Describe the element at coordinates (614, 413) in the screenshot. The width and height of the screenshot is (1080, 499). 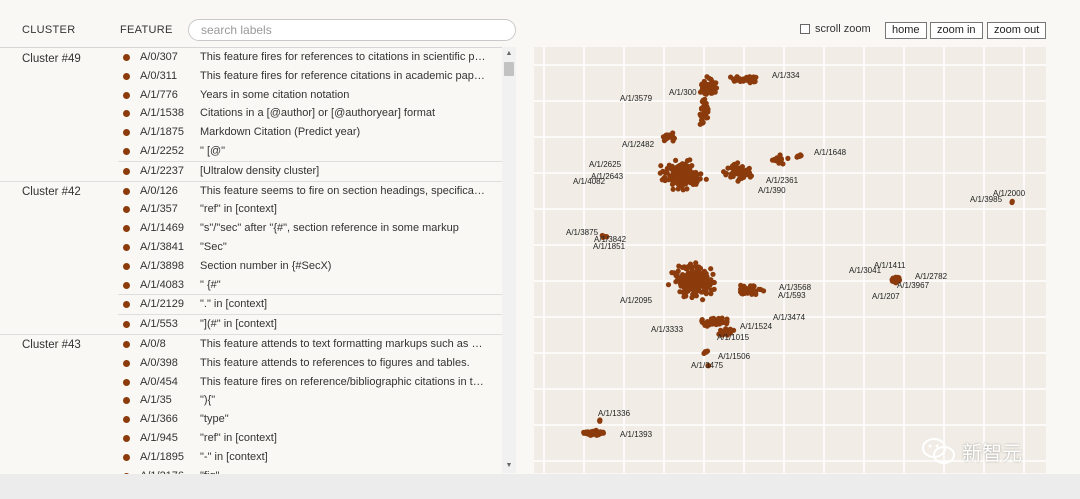
I see `map-label: A/1/1336` at that location.